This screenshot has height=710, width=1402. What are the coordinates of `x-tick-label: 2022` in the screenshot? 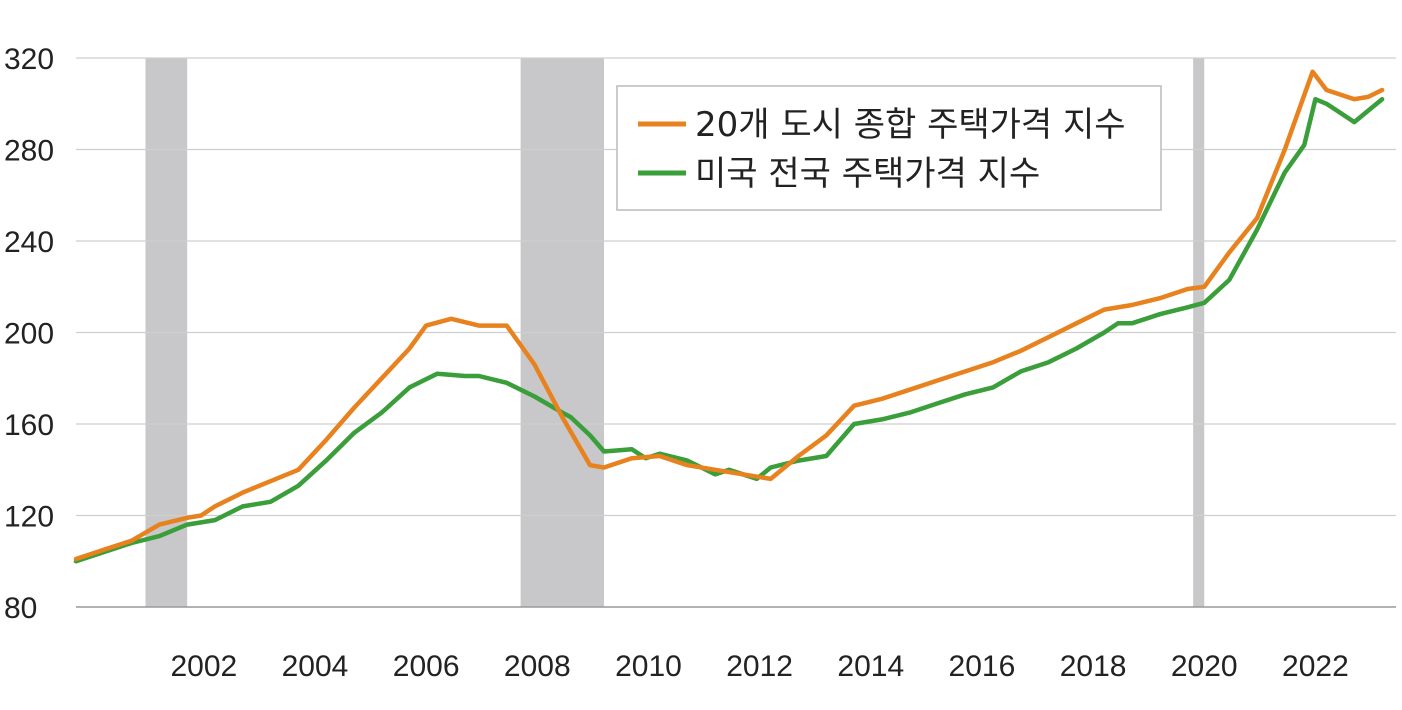 It's located at (1315, 666).